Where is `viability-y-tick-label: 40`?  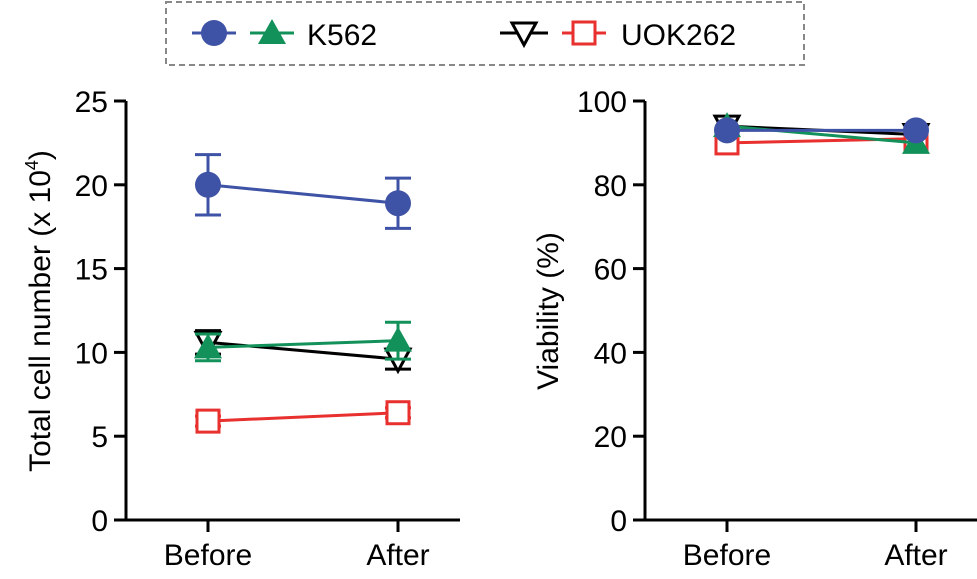
viability-y-tick-label: 40 is located at coordinates (610, 353).